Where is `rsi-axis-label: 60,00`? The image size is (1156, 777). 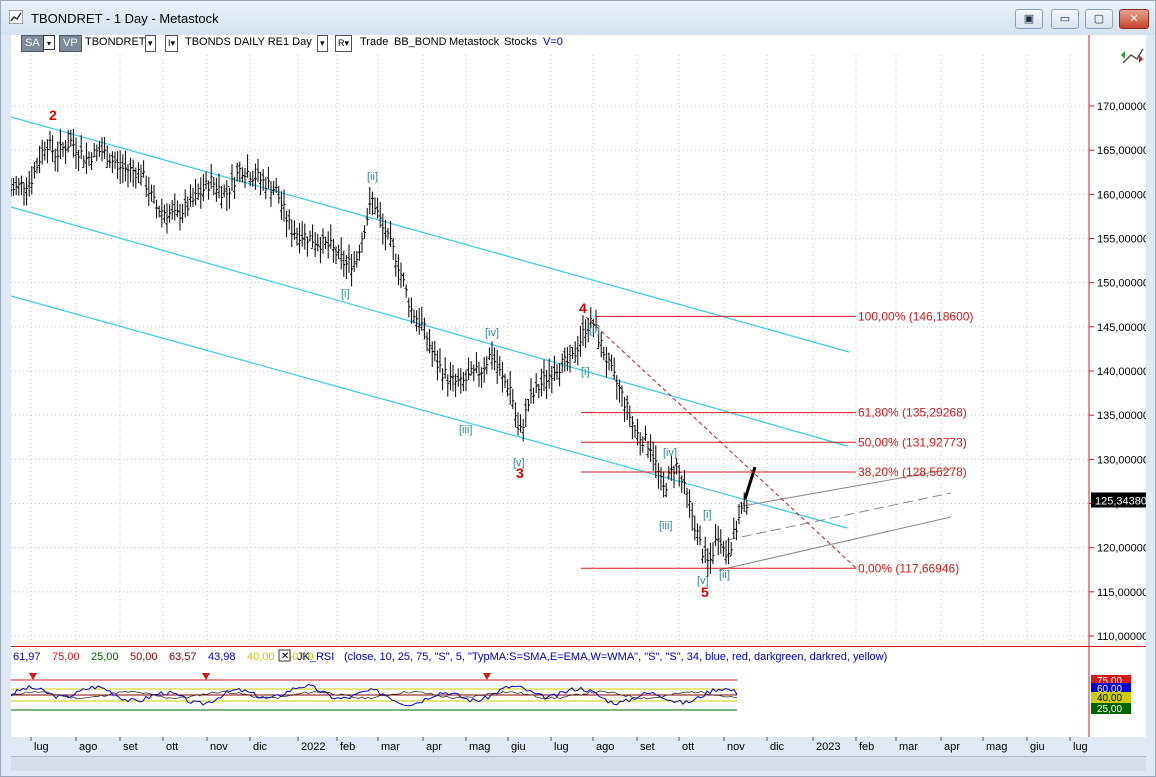 rsi-axis-label: 60,00 is located at coordinates (1109, 689).